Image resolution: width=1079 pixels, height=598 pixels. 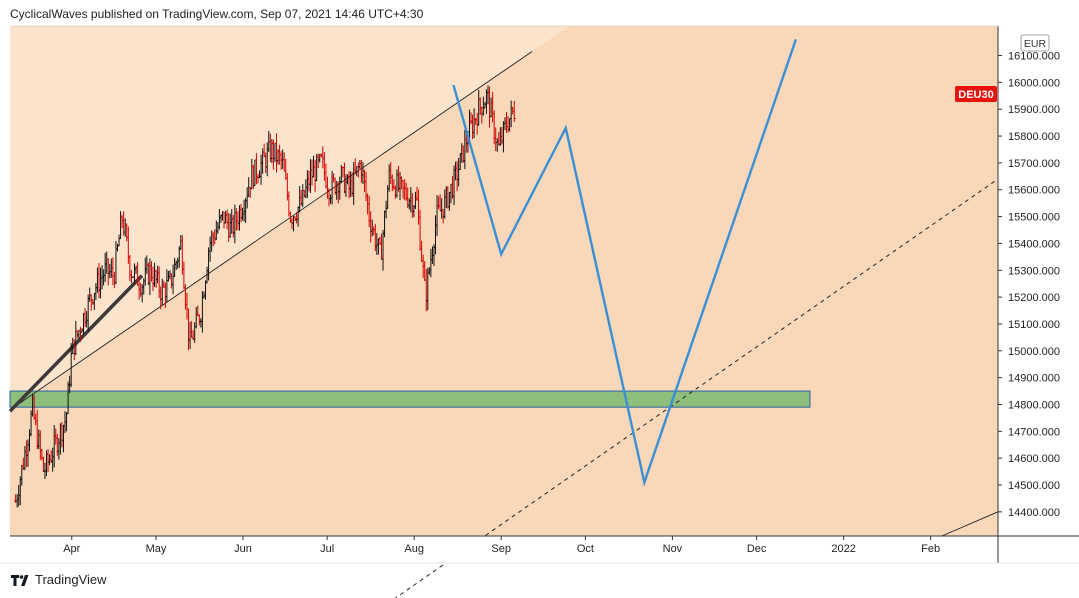 What do you see at coordinates (1034, 379) in the screenshot?
I see `price-tick-label: 14900.000` at bounding box center [1034, 379].